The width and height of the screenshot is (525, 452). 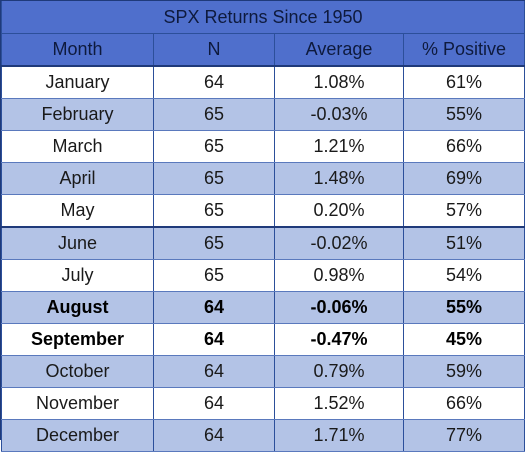 I want to click on cell-month: January, so click(x=77, y=82).